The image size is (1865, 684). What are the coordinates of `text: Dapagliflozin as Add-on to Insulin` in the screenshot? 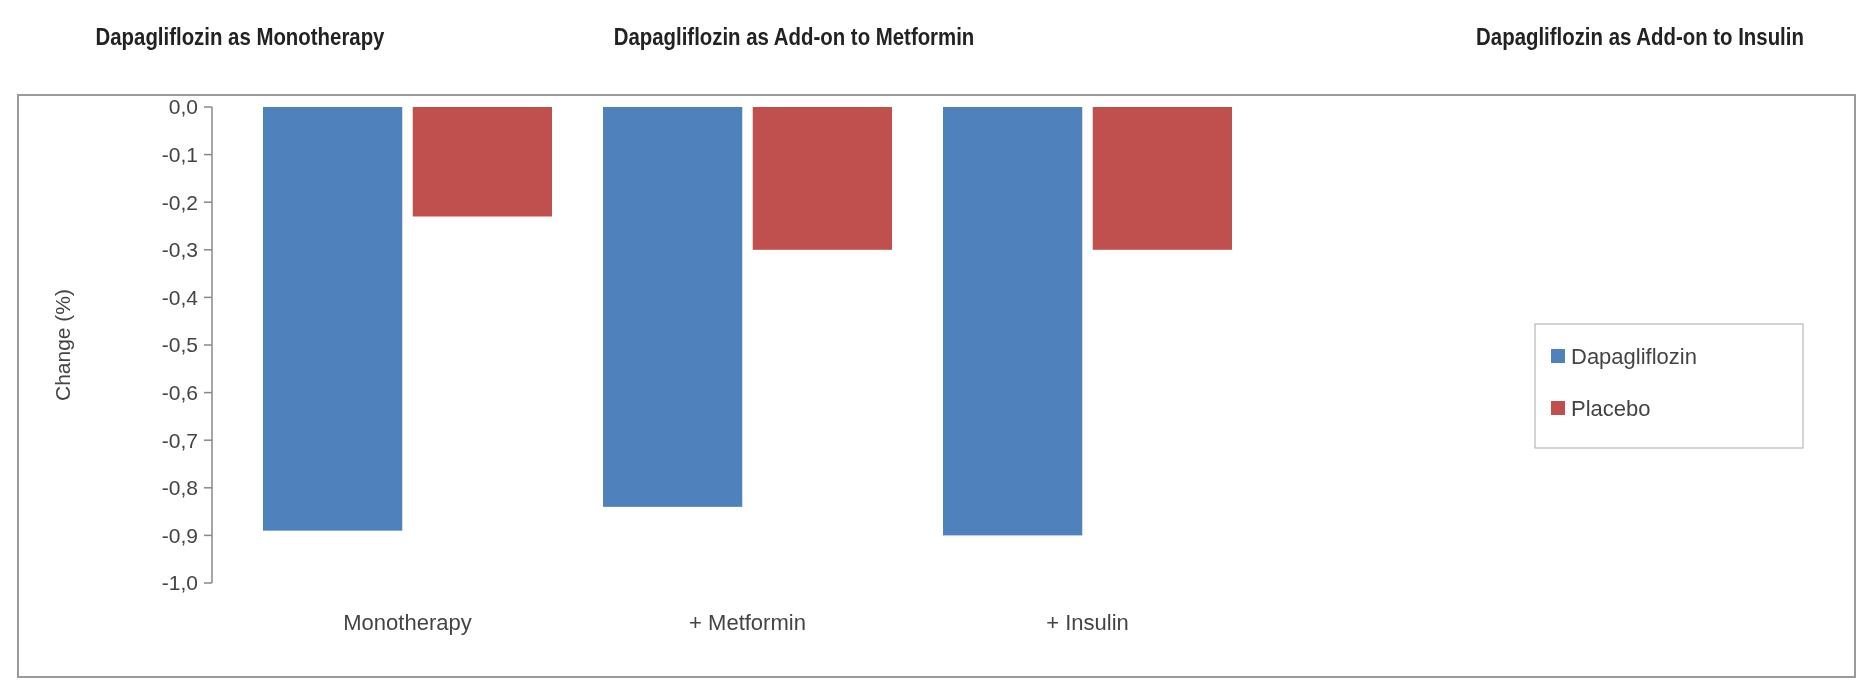 It's located at (1640, 37).